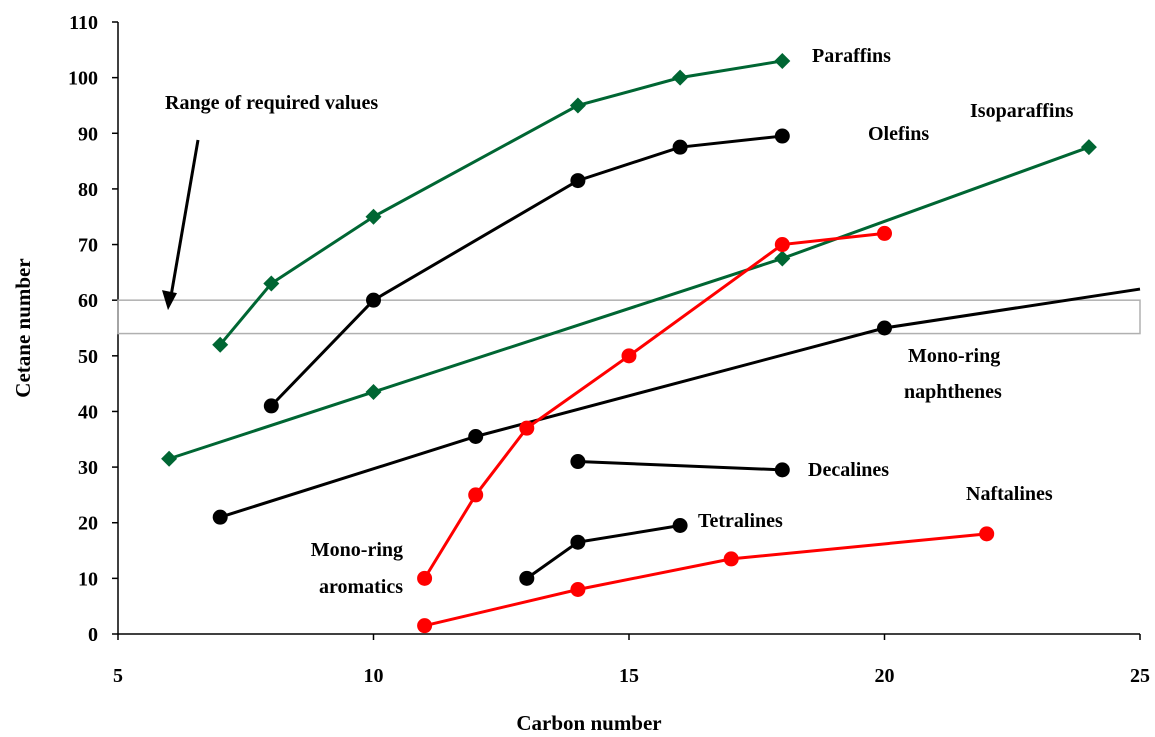 The image size is (1155, 737). Describe the element at coordinates (93, 635) in the screenshot. I see `y-tick-label: 0` at that location.